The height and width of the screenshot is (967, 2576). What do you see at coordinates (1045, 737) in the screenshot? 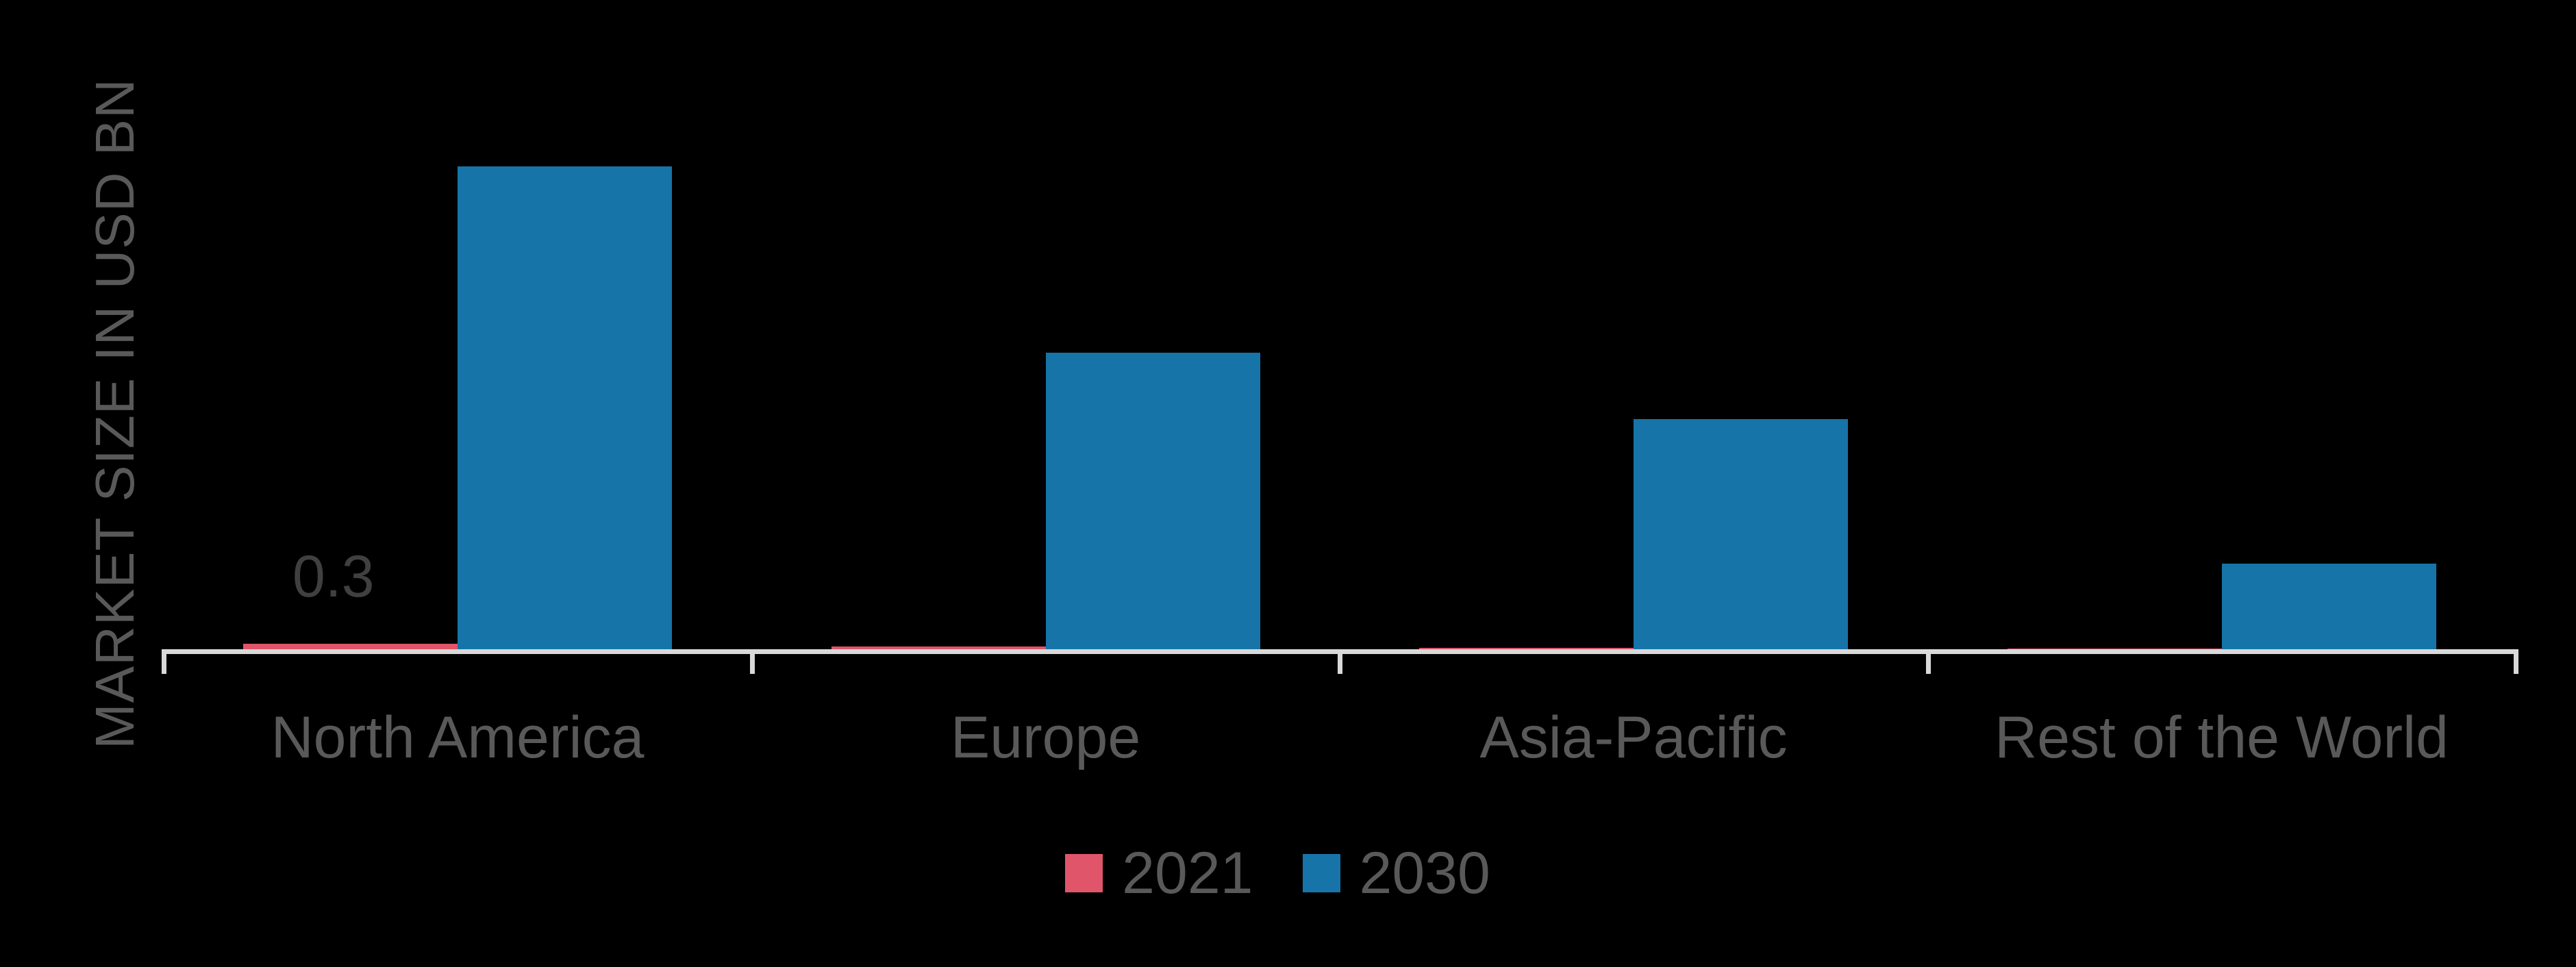
I see `x-axis-label-europe: Europe` at bounding box center [1045, 737].